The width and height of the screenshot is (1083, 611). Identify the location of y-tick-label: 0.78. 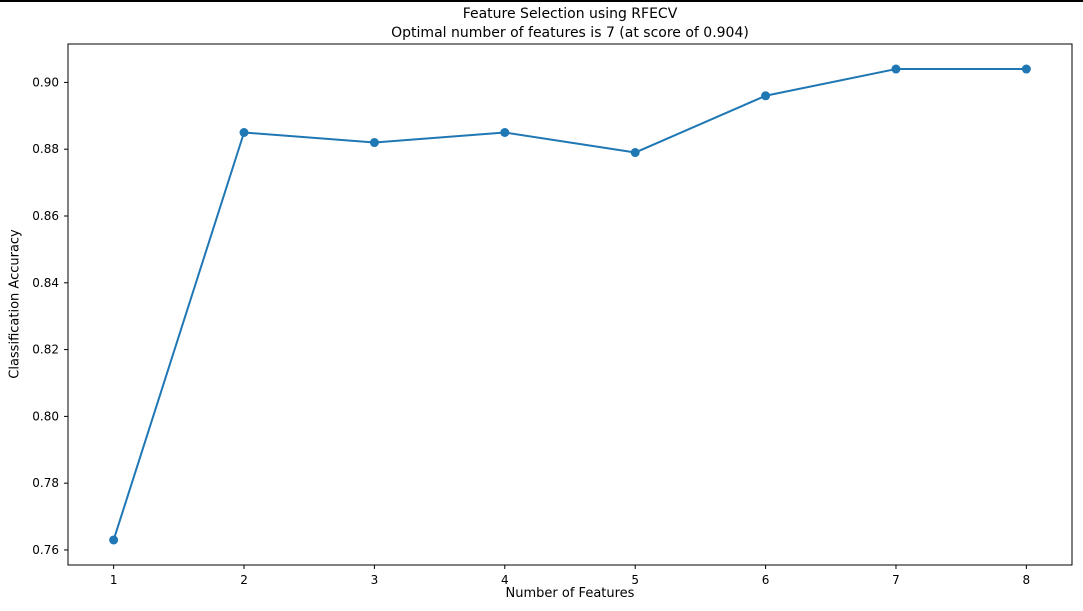
(45, 483).